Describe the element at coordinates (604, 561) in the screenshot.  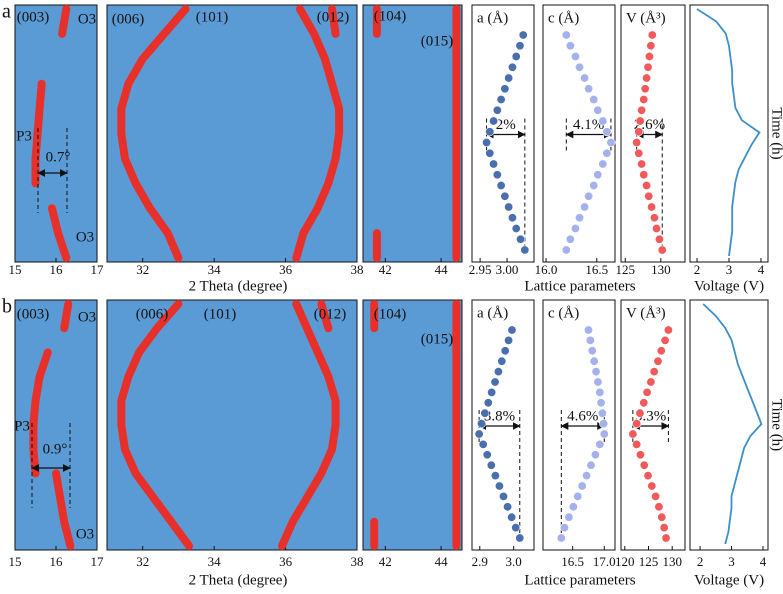
I see `x-tick-label: 17.0` at that location.